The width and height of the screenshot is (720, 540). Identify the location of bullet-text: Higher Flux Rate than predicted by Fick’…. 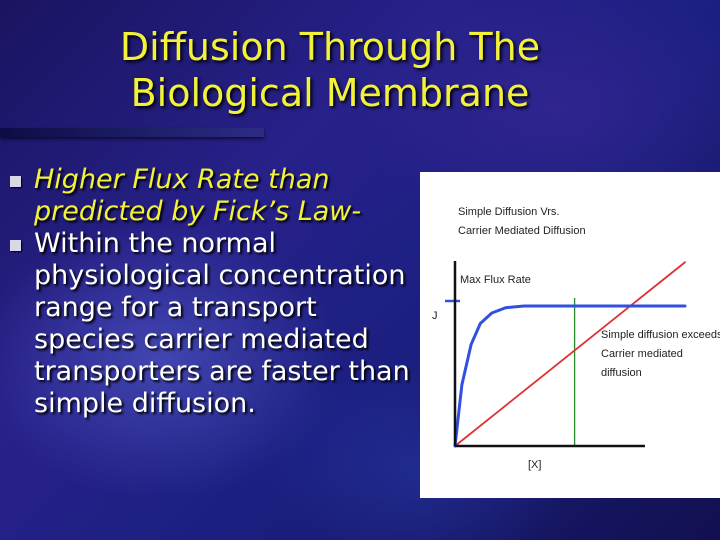
(198, 195).